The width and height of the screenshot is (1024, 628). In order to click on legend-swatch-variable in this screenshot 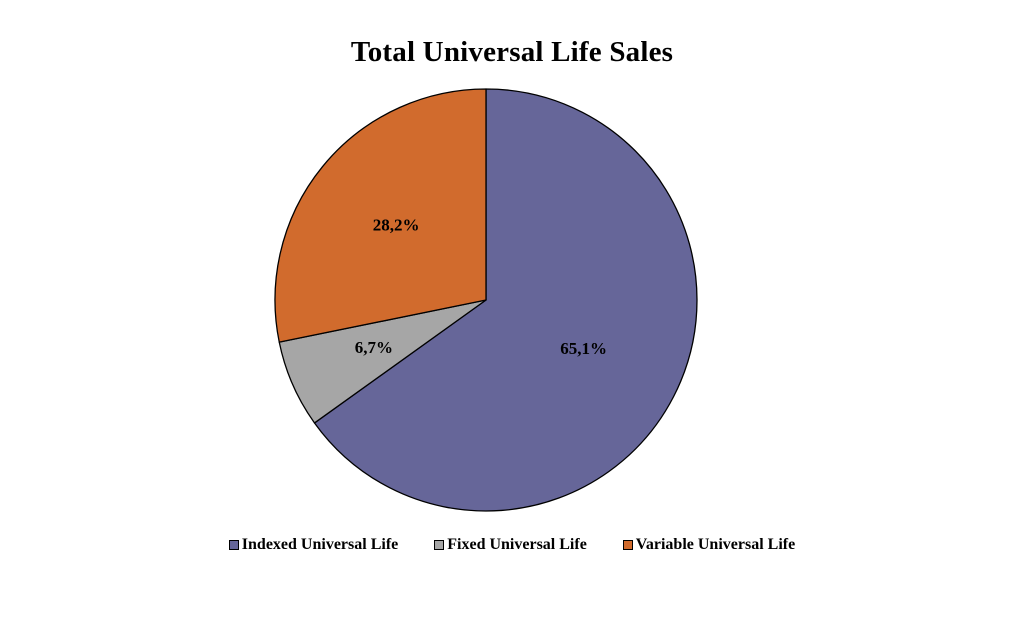, I will do `click(627, 545)`.